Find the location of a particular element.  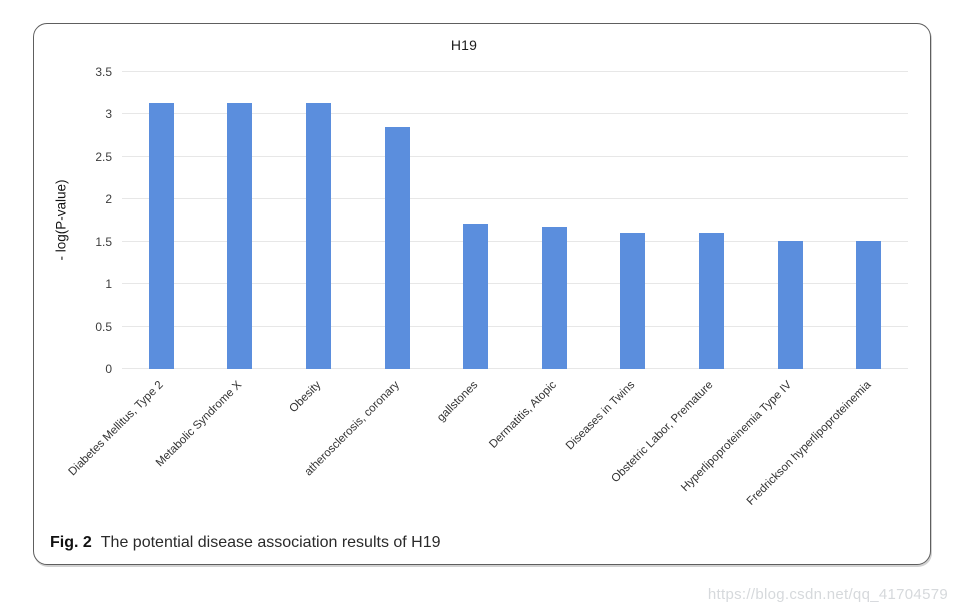

chart-title: H19 is located at coordinates (464, 45).